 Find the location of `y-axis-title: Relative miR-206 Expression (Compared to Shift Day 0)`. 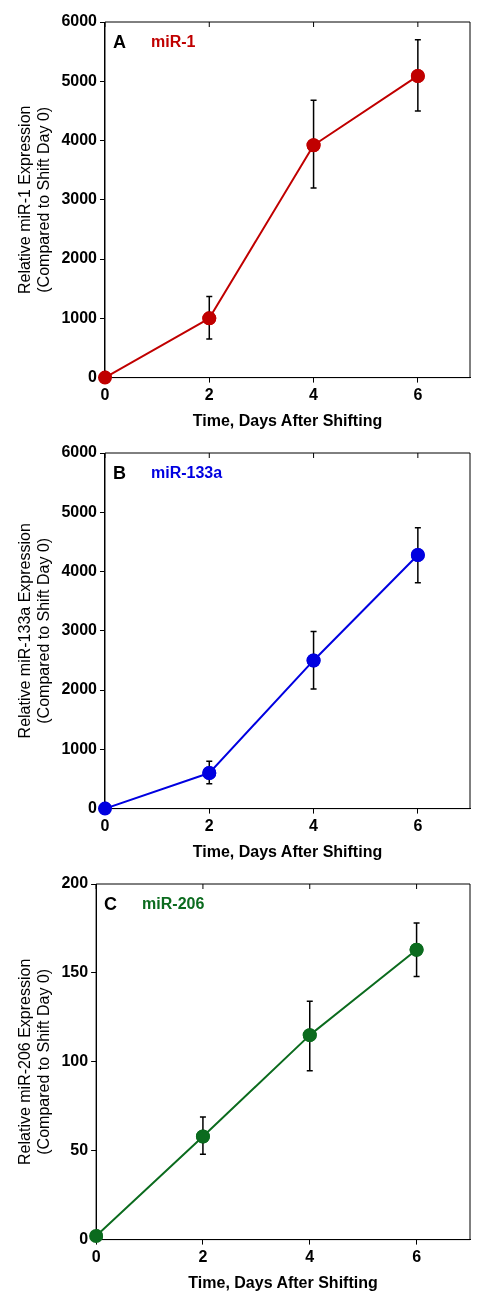

y-axis-title: Relative miR-206 Expression (Compared to Shift Day 0) is located at coordinates (34, 1061).